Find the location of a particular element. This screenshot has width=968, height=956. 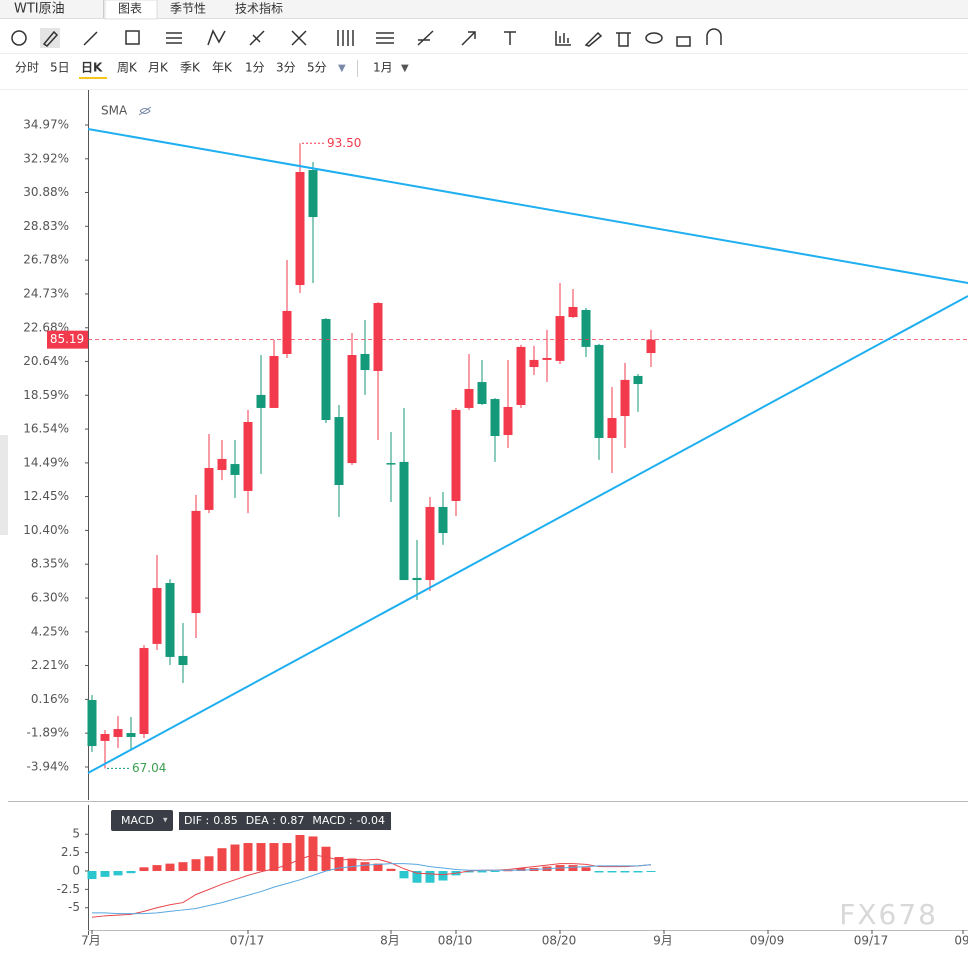

period: 周K is located at coordinates (127, 68).